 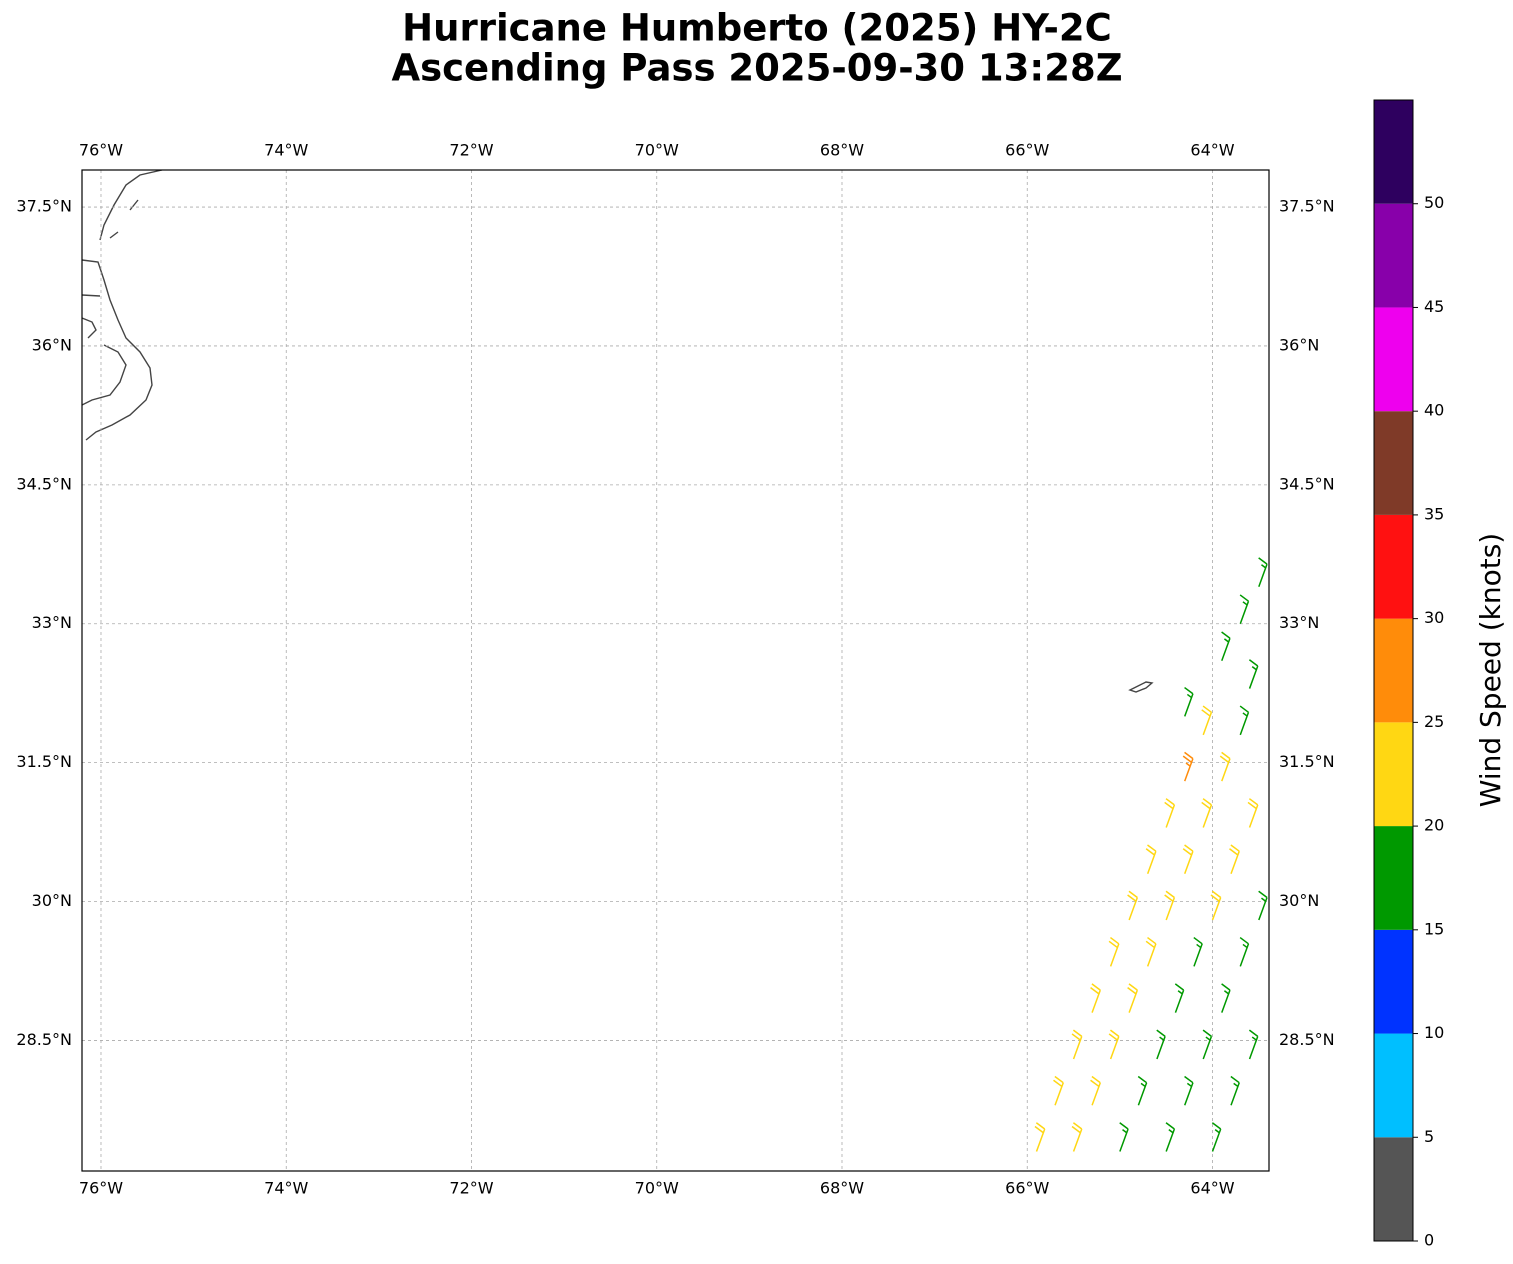 I want to click on colorbar-tick-label: 40, so click(x=1434, y=410).